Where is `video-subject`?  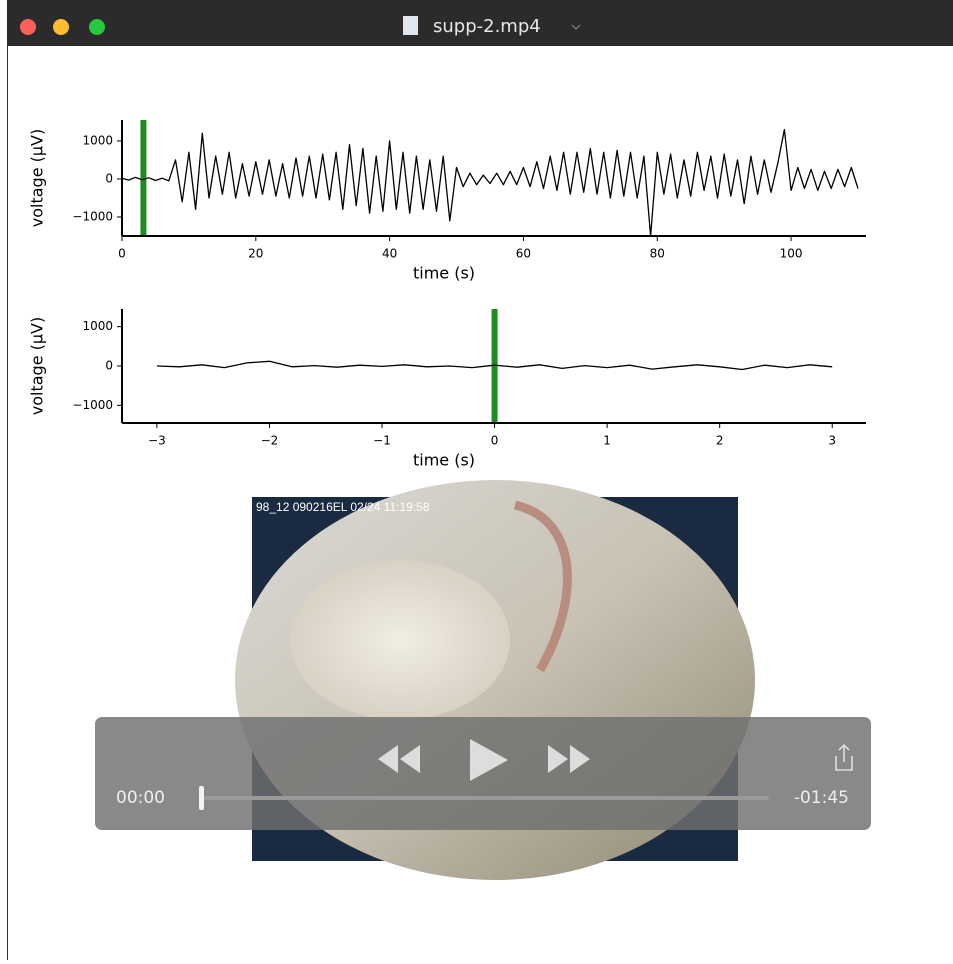 video-subject is located at coordinates (400, 640).